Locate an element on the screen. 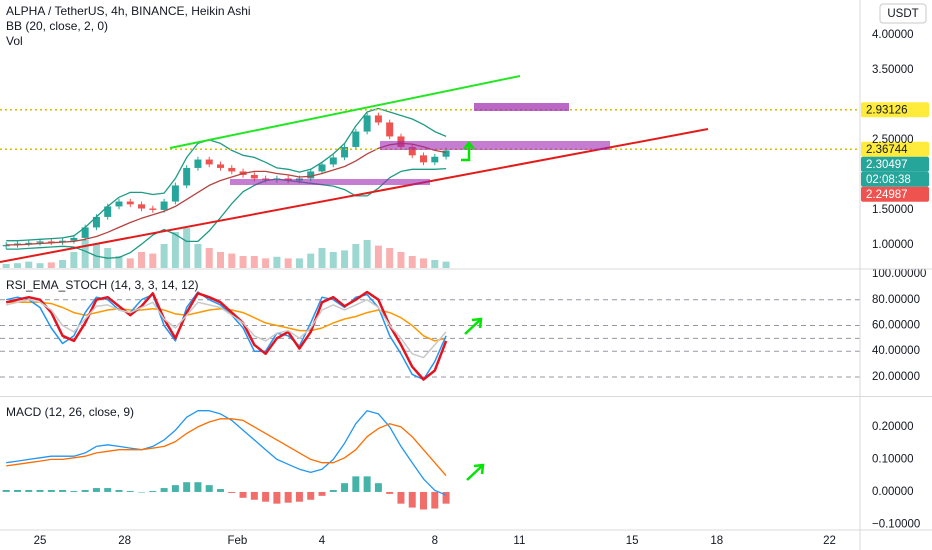 Image resolution: width=932 pixels, height=550 pixels. price-label: 2.30497 is located at coordinates (887, 165).